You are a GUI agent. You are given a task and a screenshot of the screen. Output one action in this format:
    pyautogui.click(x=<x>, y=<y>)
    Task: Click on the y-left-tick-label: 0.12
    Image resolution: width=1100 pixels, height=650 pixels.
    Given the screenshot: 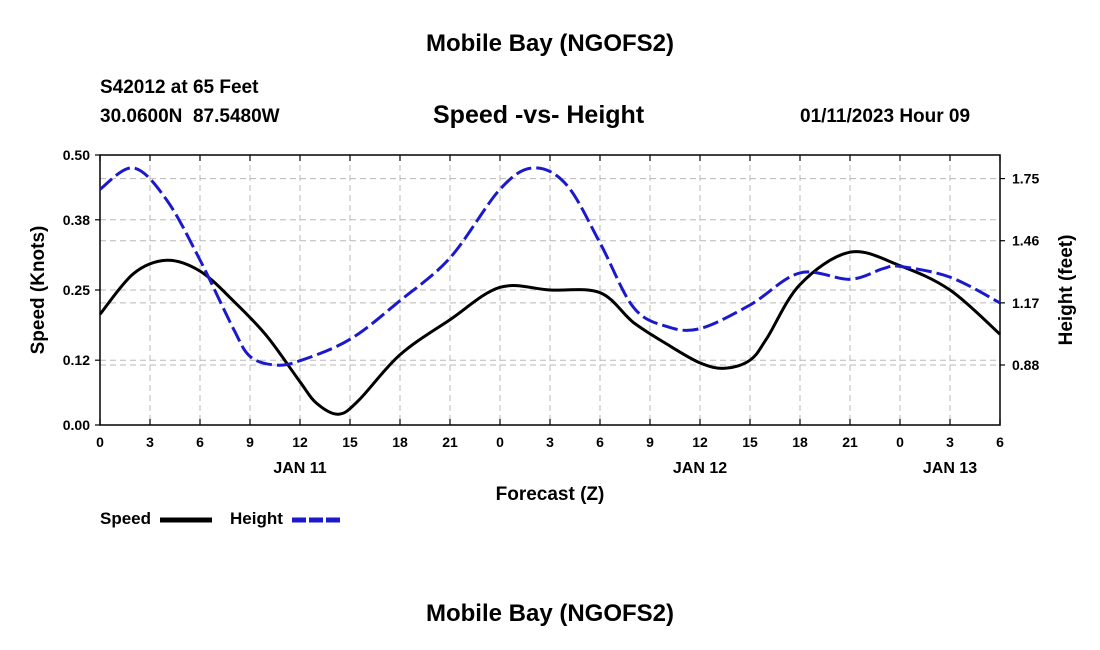 What is the action you would take?
    pyautogui.click(x=76, y=360)
    